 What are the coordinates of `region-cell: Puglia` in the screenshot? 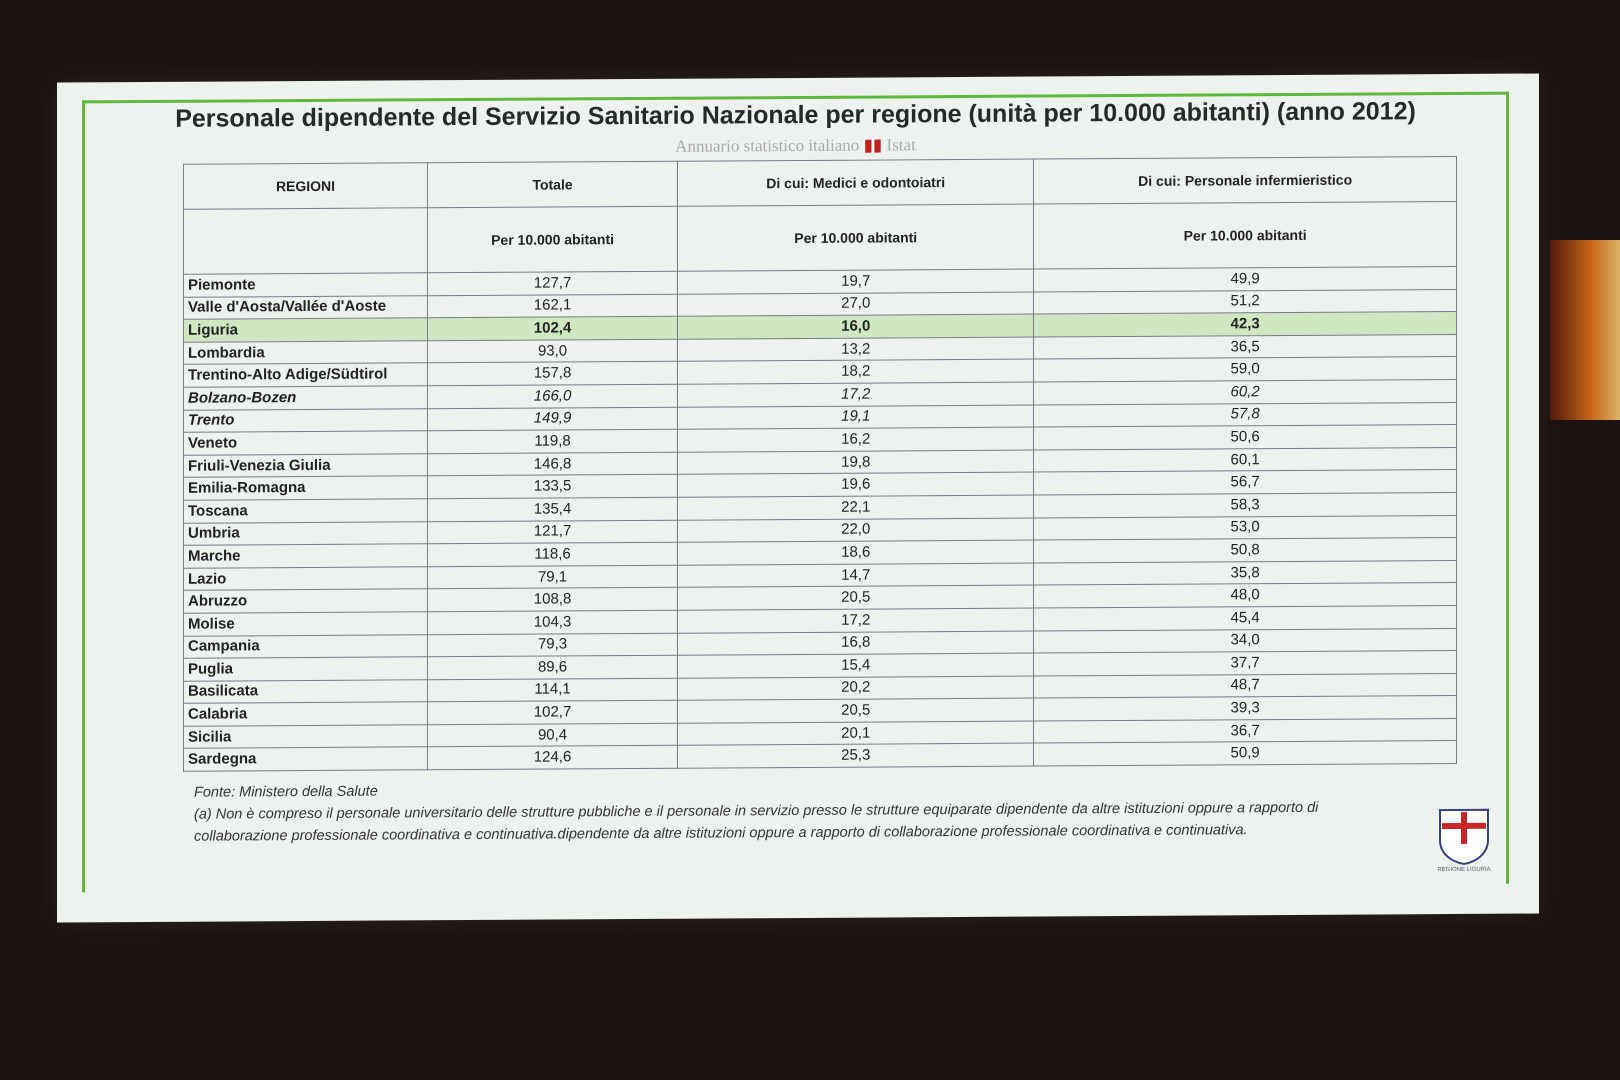 It's located at (305, 668).